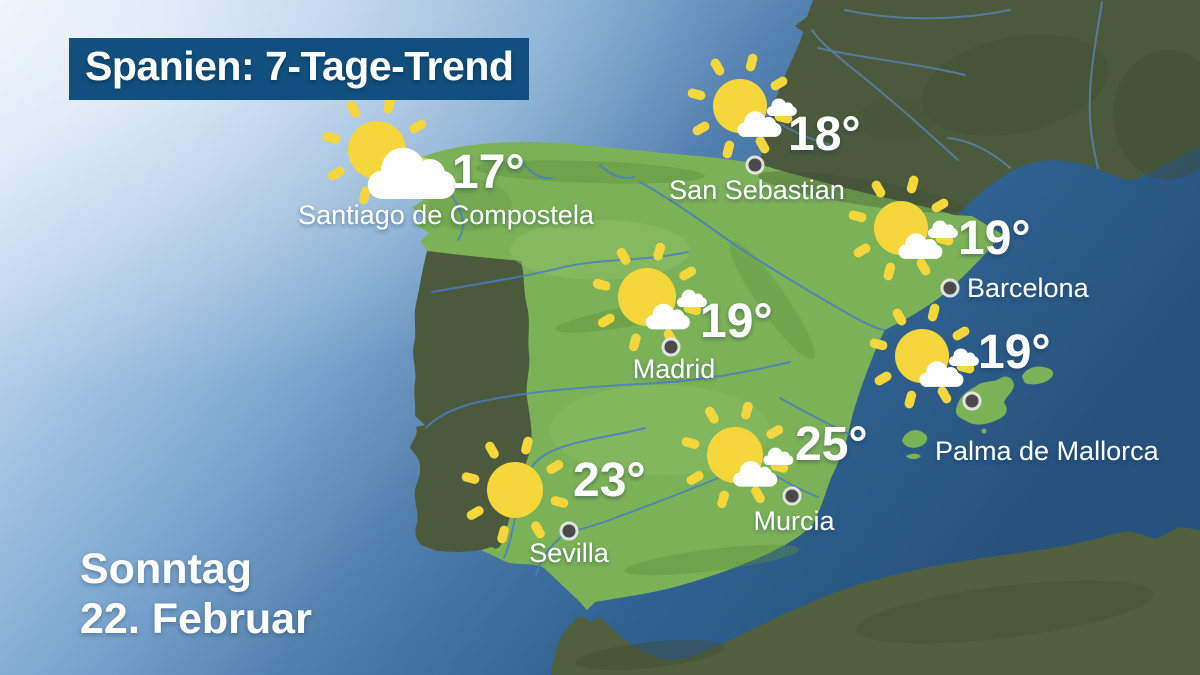 The width and height of the screenshot is (1200, 675). What do you see at coordinates (389, 150) in the screenshot?
I see `sun-big-cloud-icon` at bounding box center [389, 150].